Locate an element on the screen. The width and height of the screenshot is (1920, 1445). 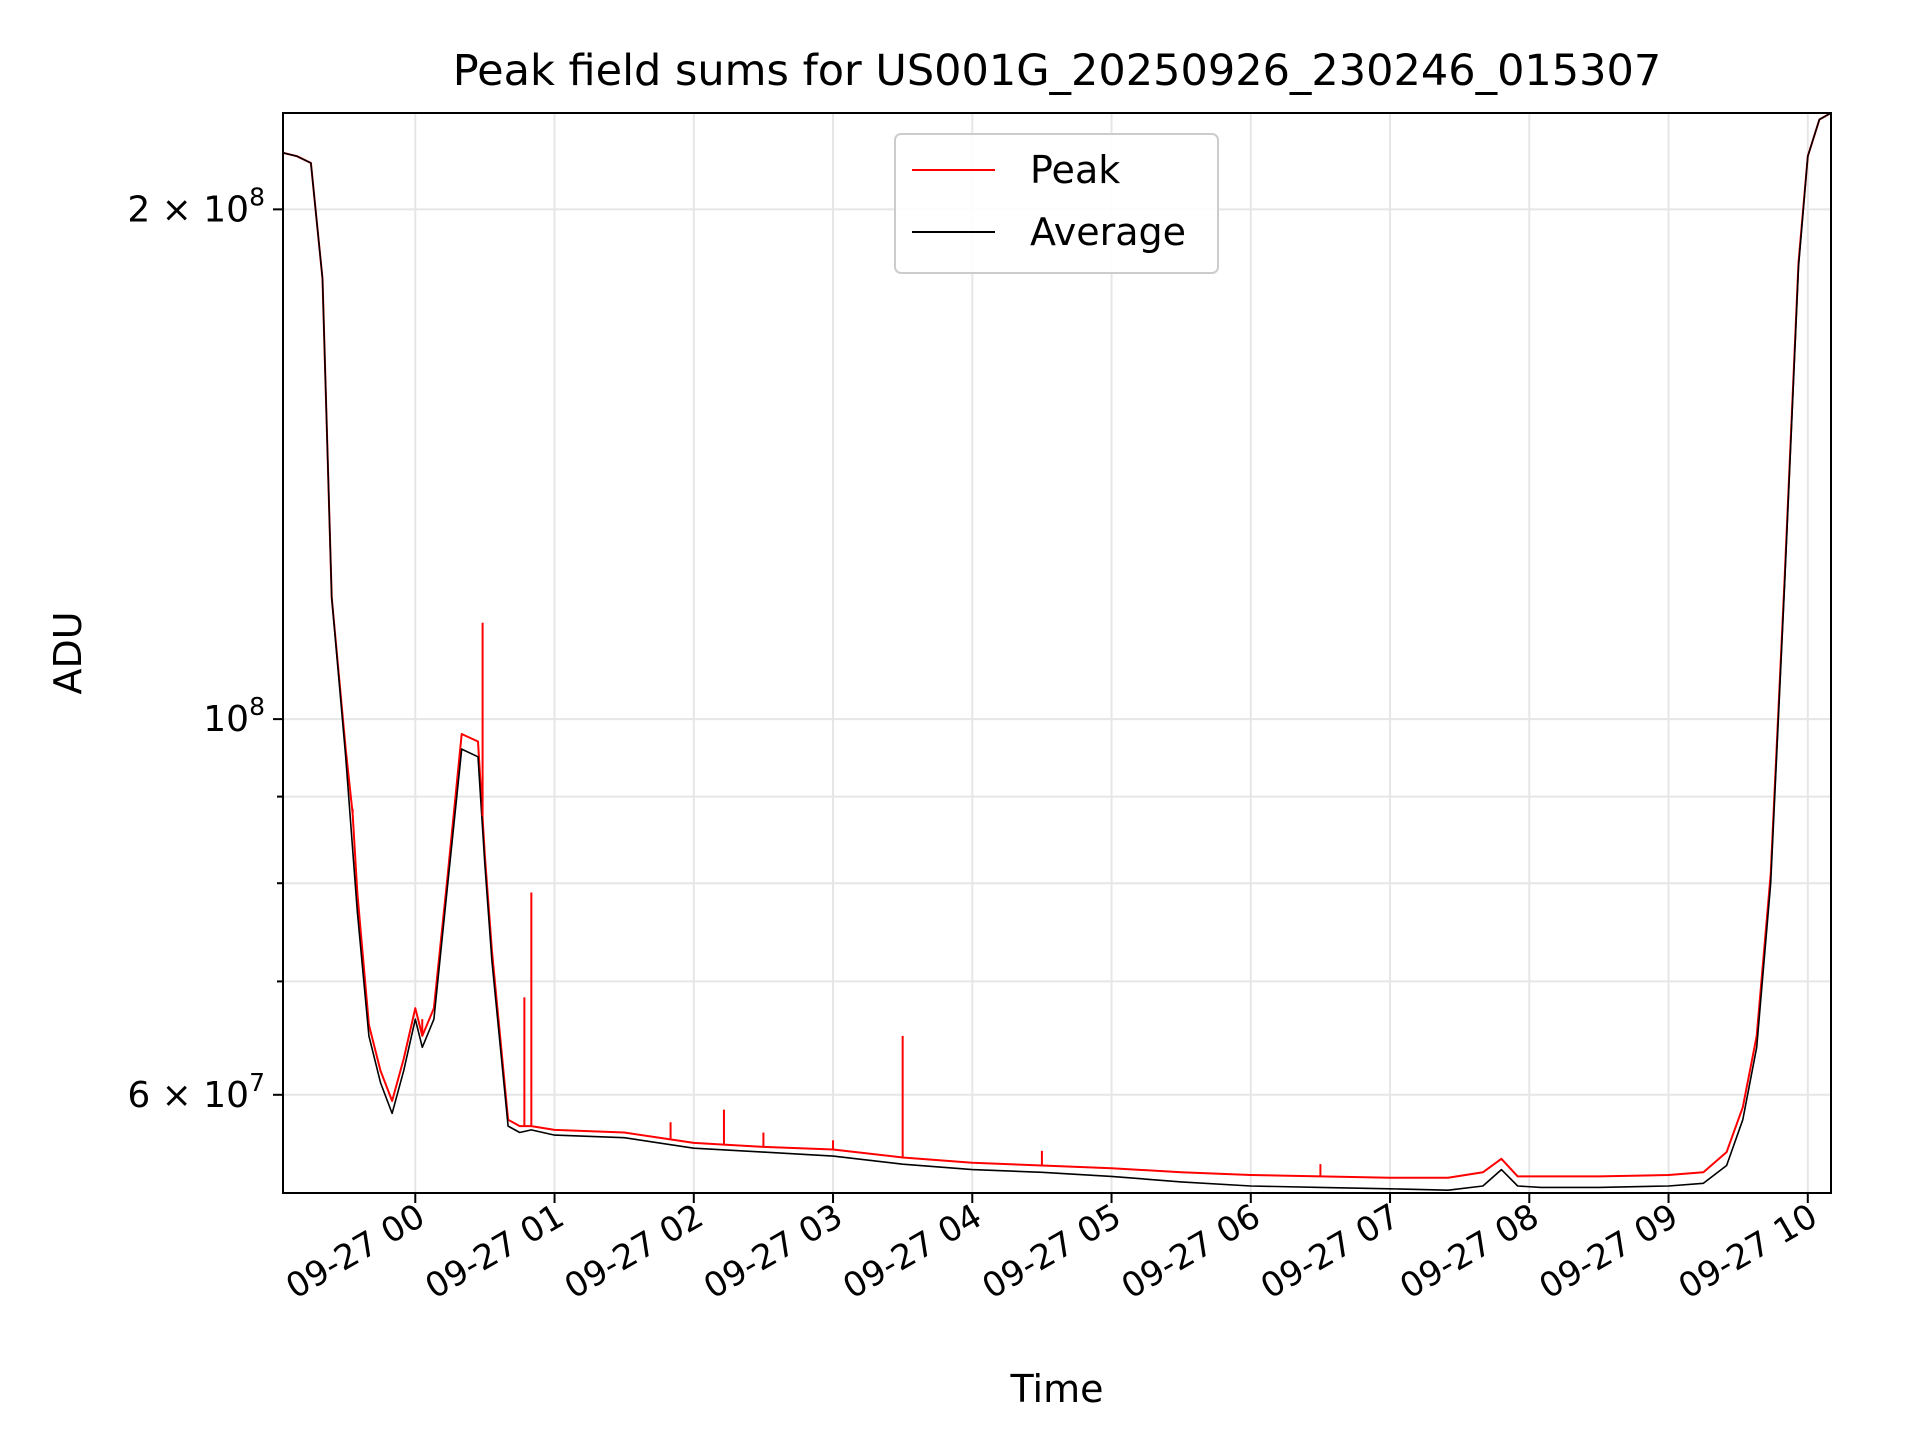
y-tick-label: 6 × 107 is located at coordinates (196, 1092).